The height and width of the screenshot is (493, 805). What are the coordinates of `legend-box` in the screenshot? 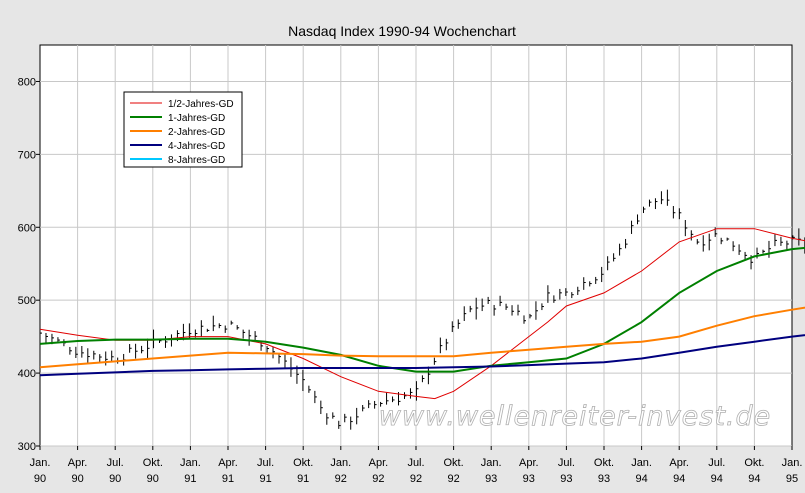 It's located at (183, 129).